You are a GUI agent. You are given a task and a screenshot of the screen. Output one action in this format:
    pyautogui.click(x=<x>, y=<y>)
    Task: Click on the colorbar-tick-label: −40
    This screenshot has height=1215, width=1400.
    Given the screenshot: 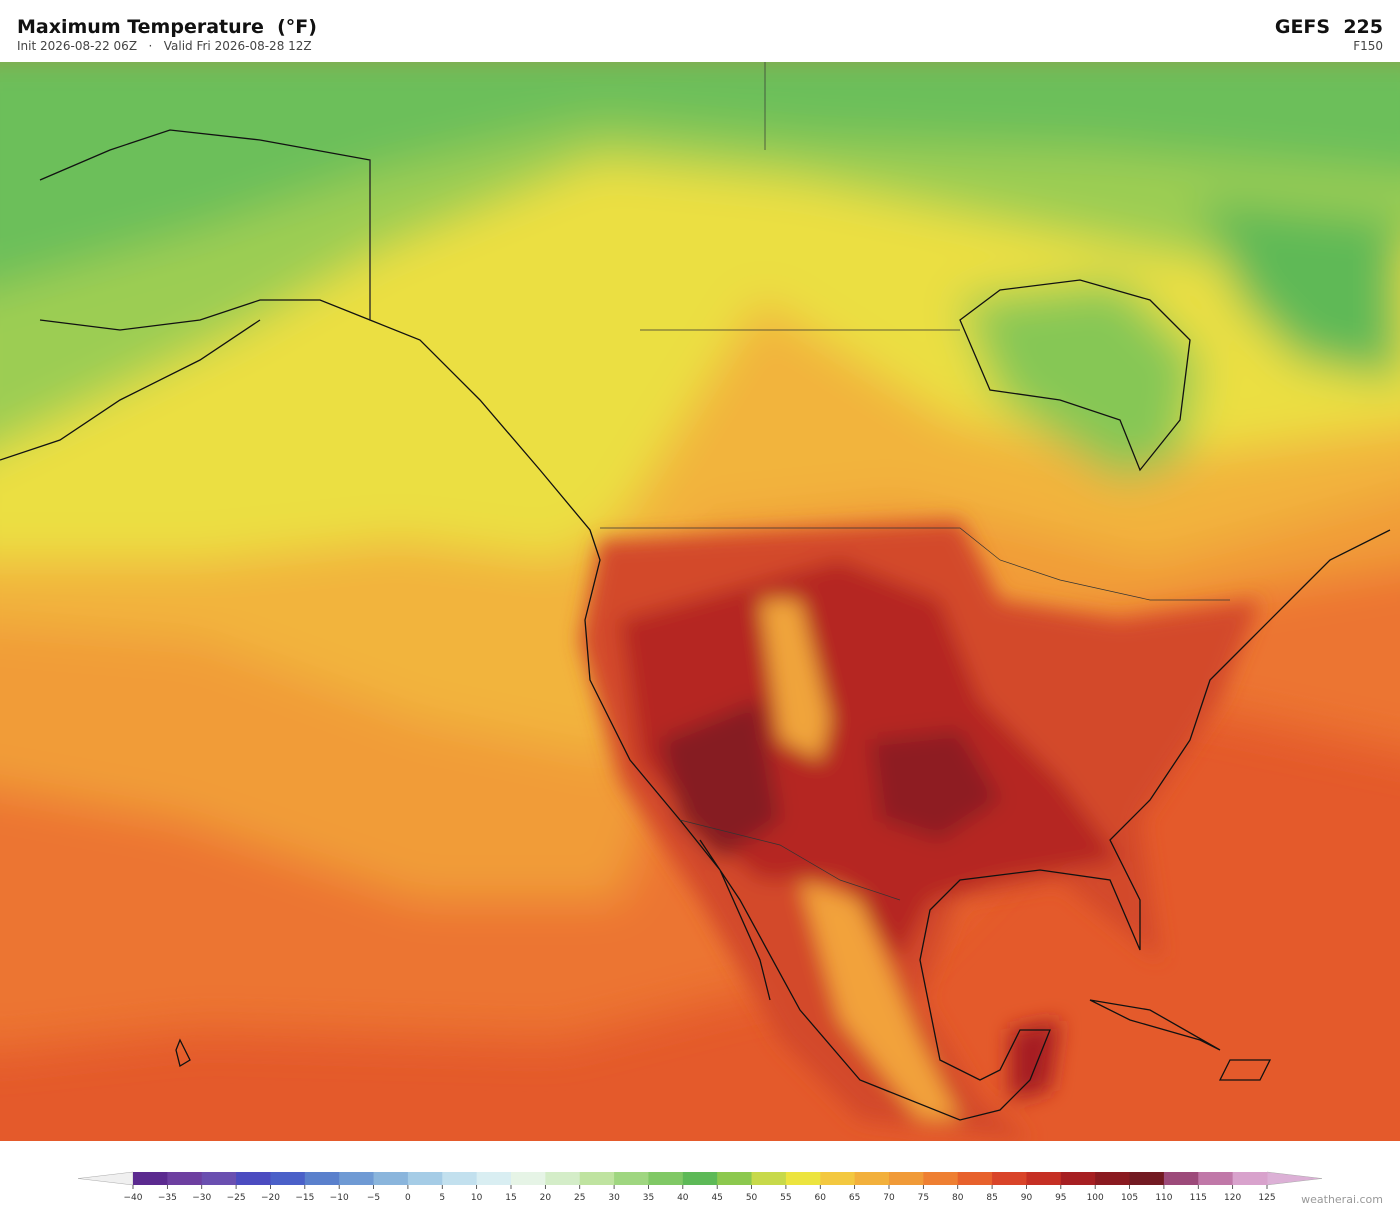 What is the action you would take?
    pyautogui.click(x=133, y=1198)
    